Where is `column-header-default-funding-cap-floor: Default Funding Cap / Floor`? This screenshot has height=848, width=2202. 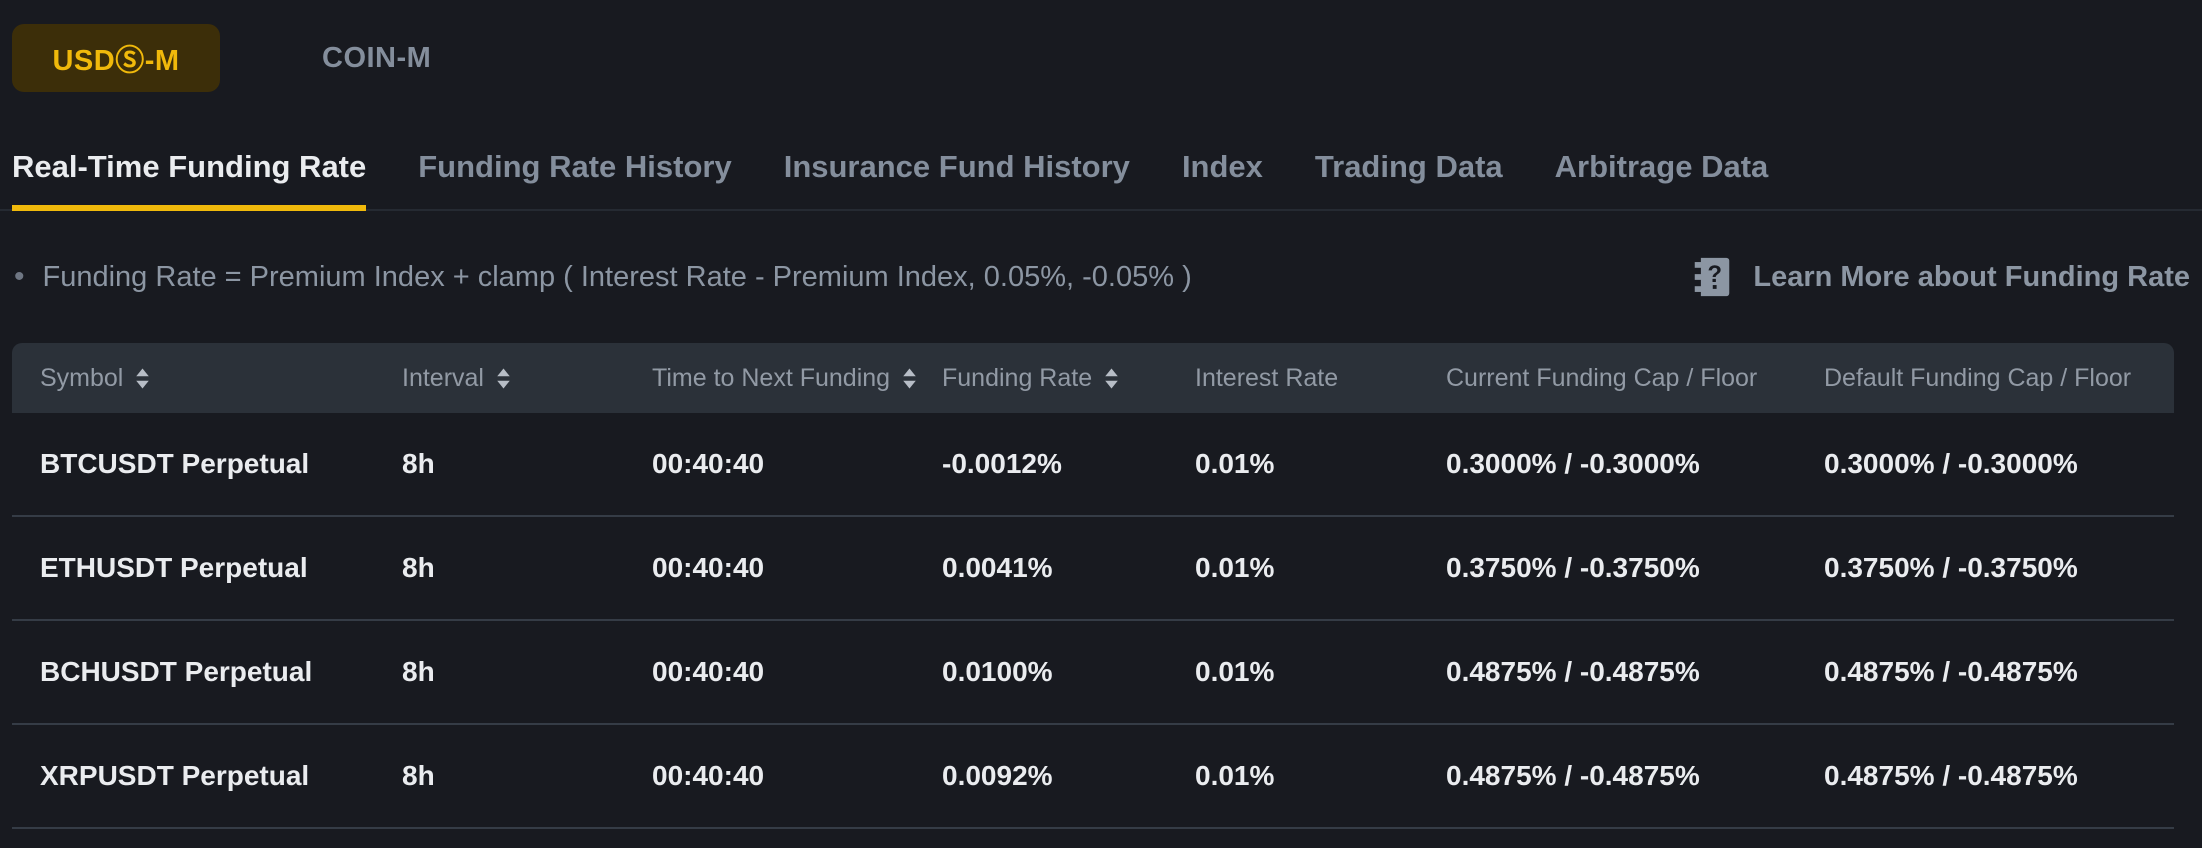
column-header-default-funding-cap-floor: Default Funding Cap / Floor is located at coordinates (1999, 378).